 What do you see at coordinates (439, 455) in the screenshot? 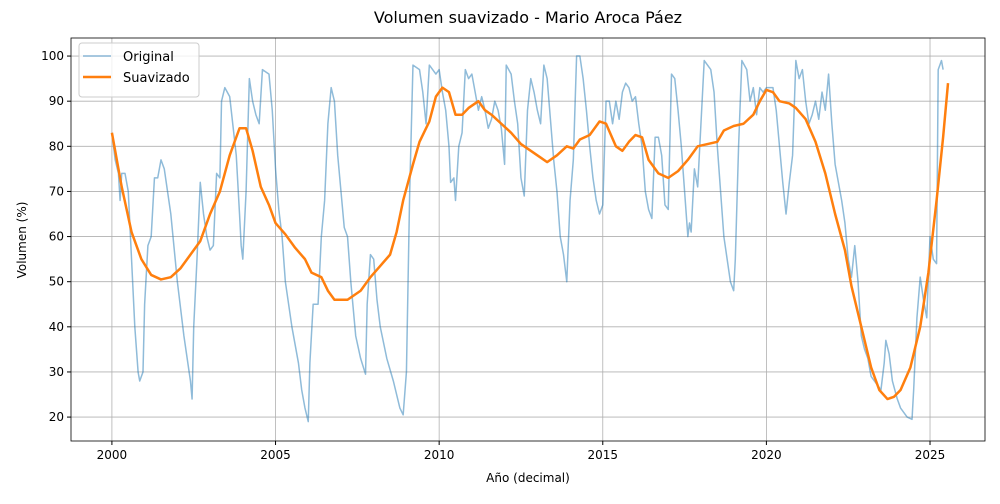
I see `x-tick-label: 2010` at bounding box center [439, 455].